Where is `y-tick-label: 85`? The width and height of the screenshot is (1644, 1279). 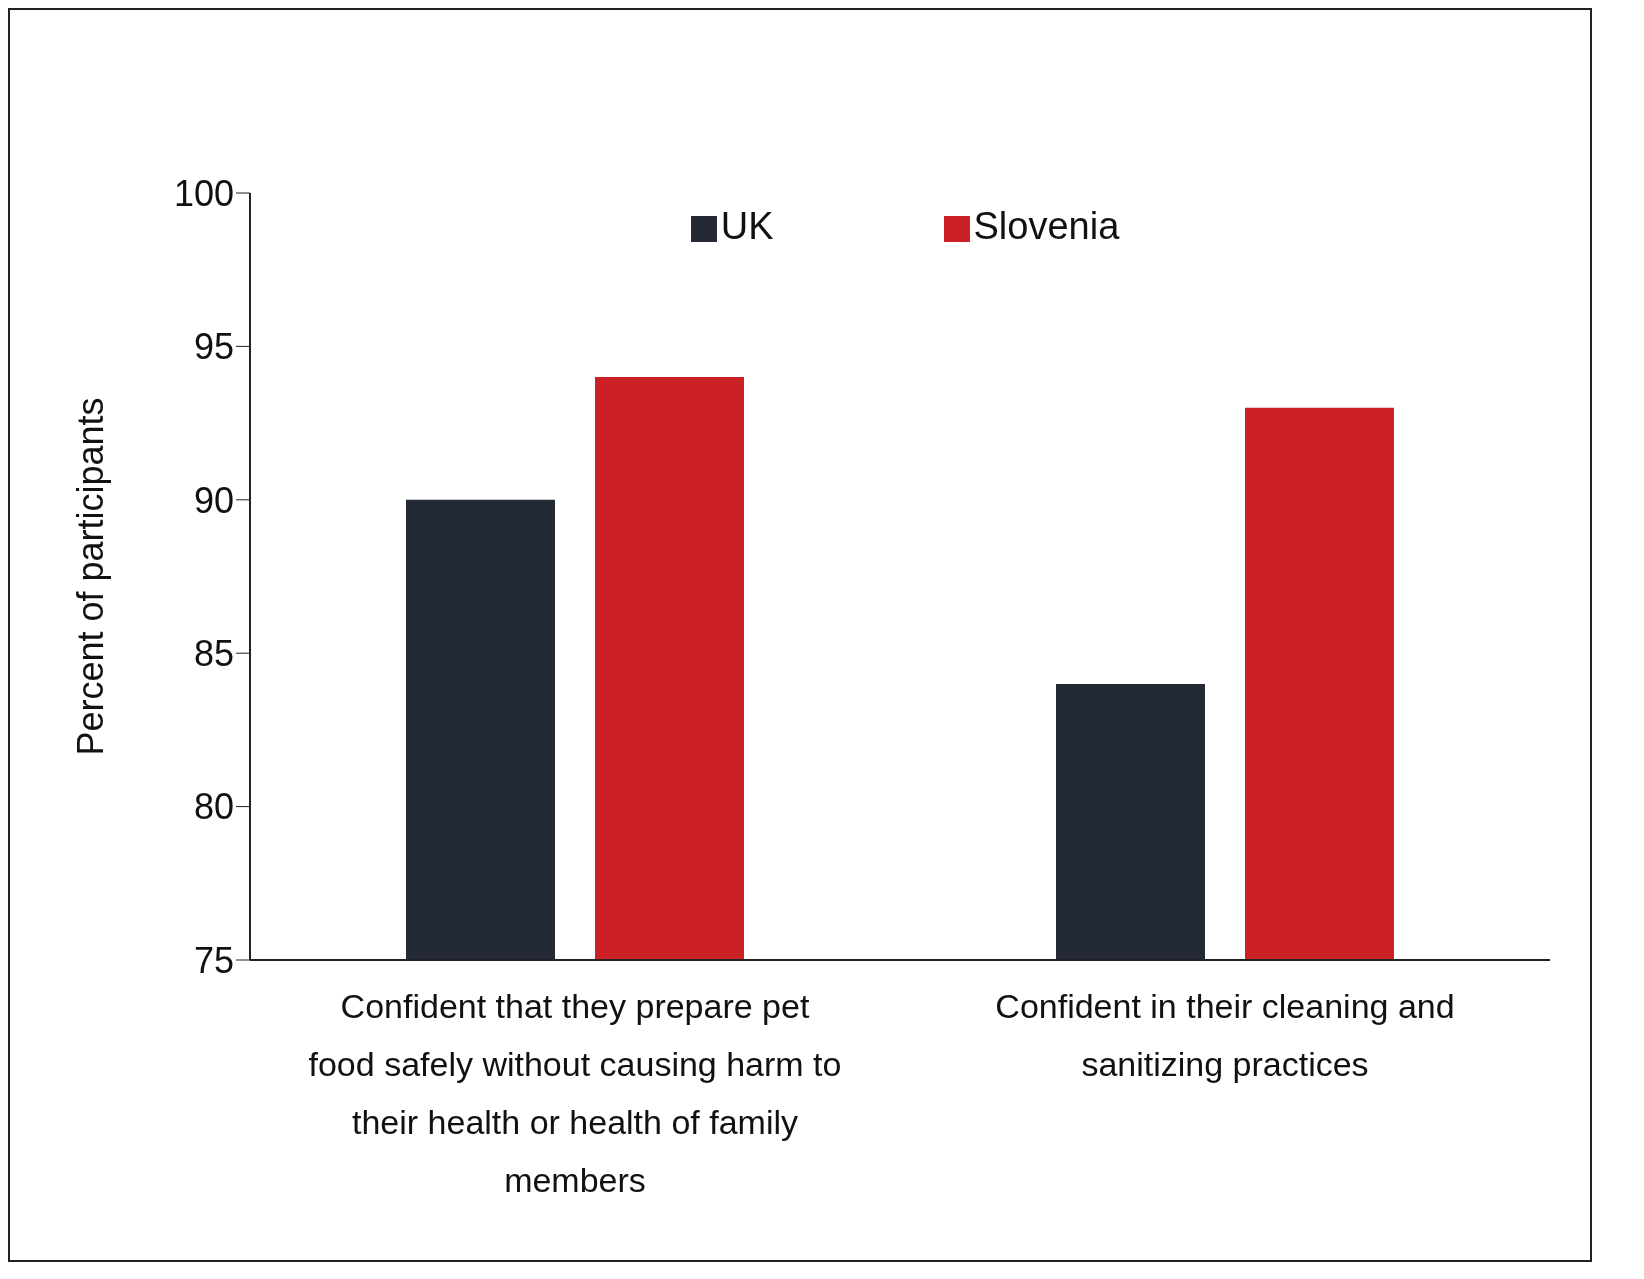 y-tick-label: 85 is located at coordinates (213, 653).